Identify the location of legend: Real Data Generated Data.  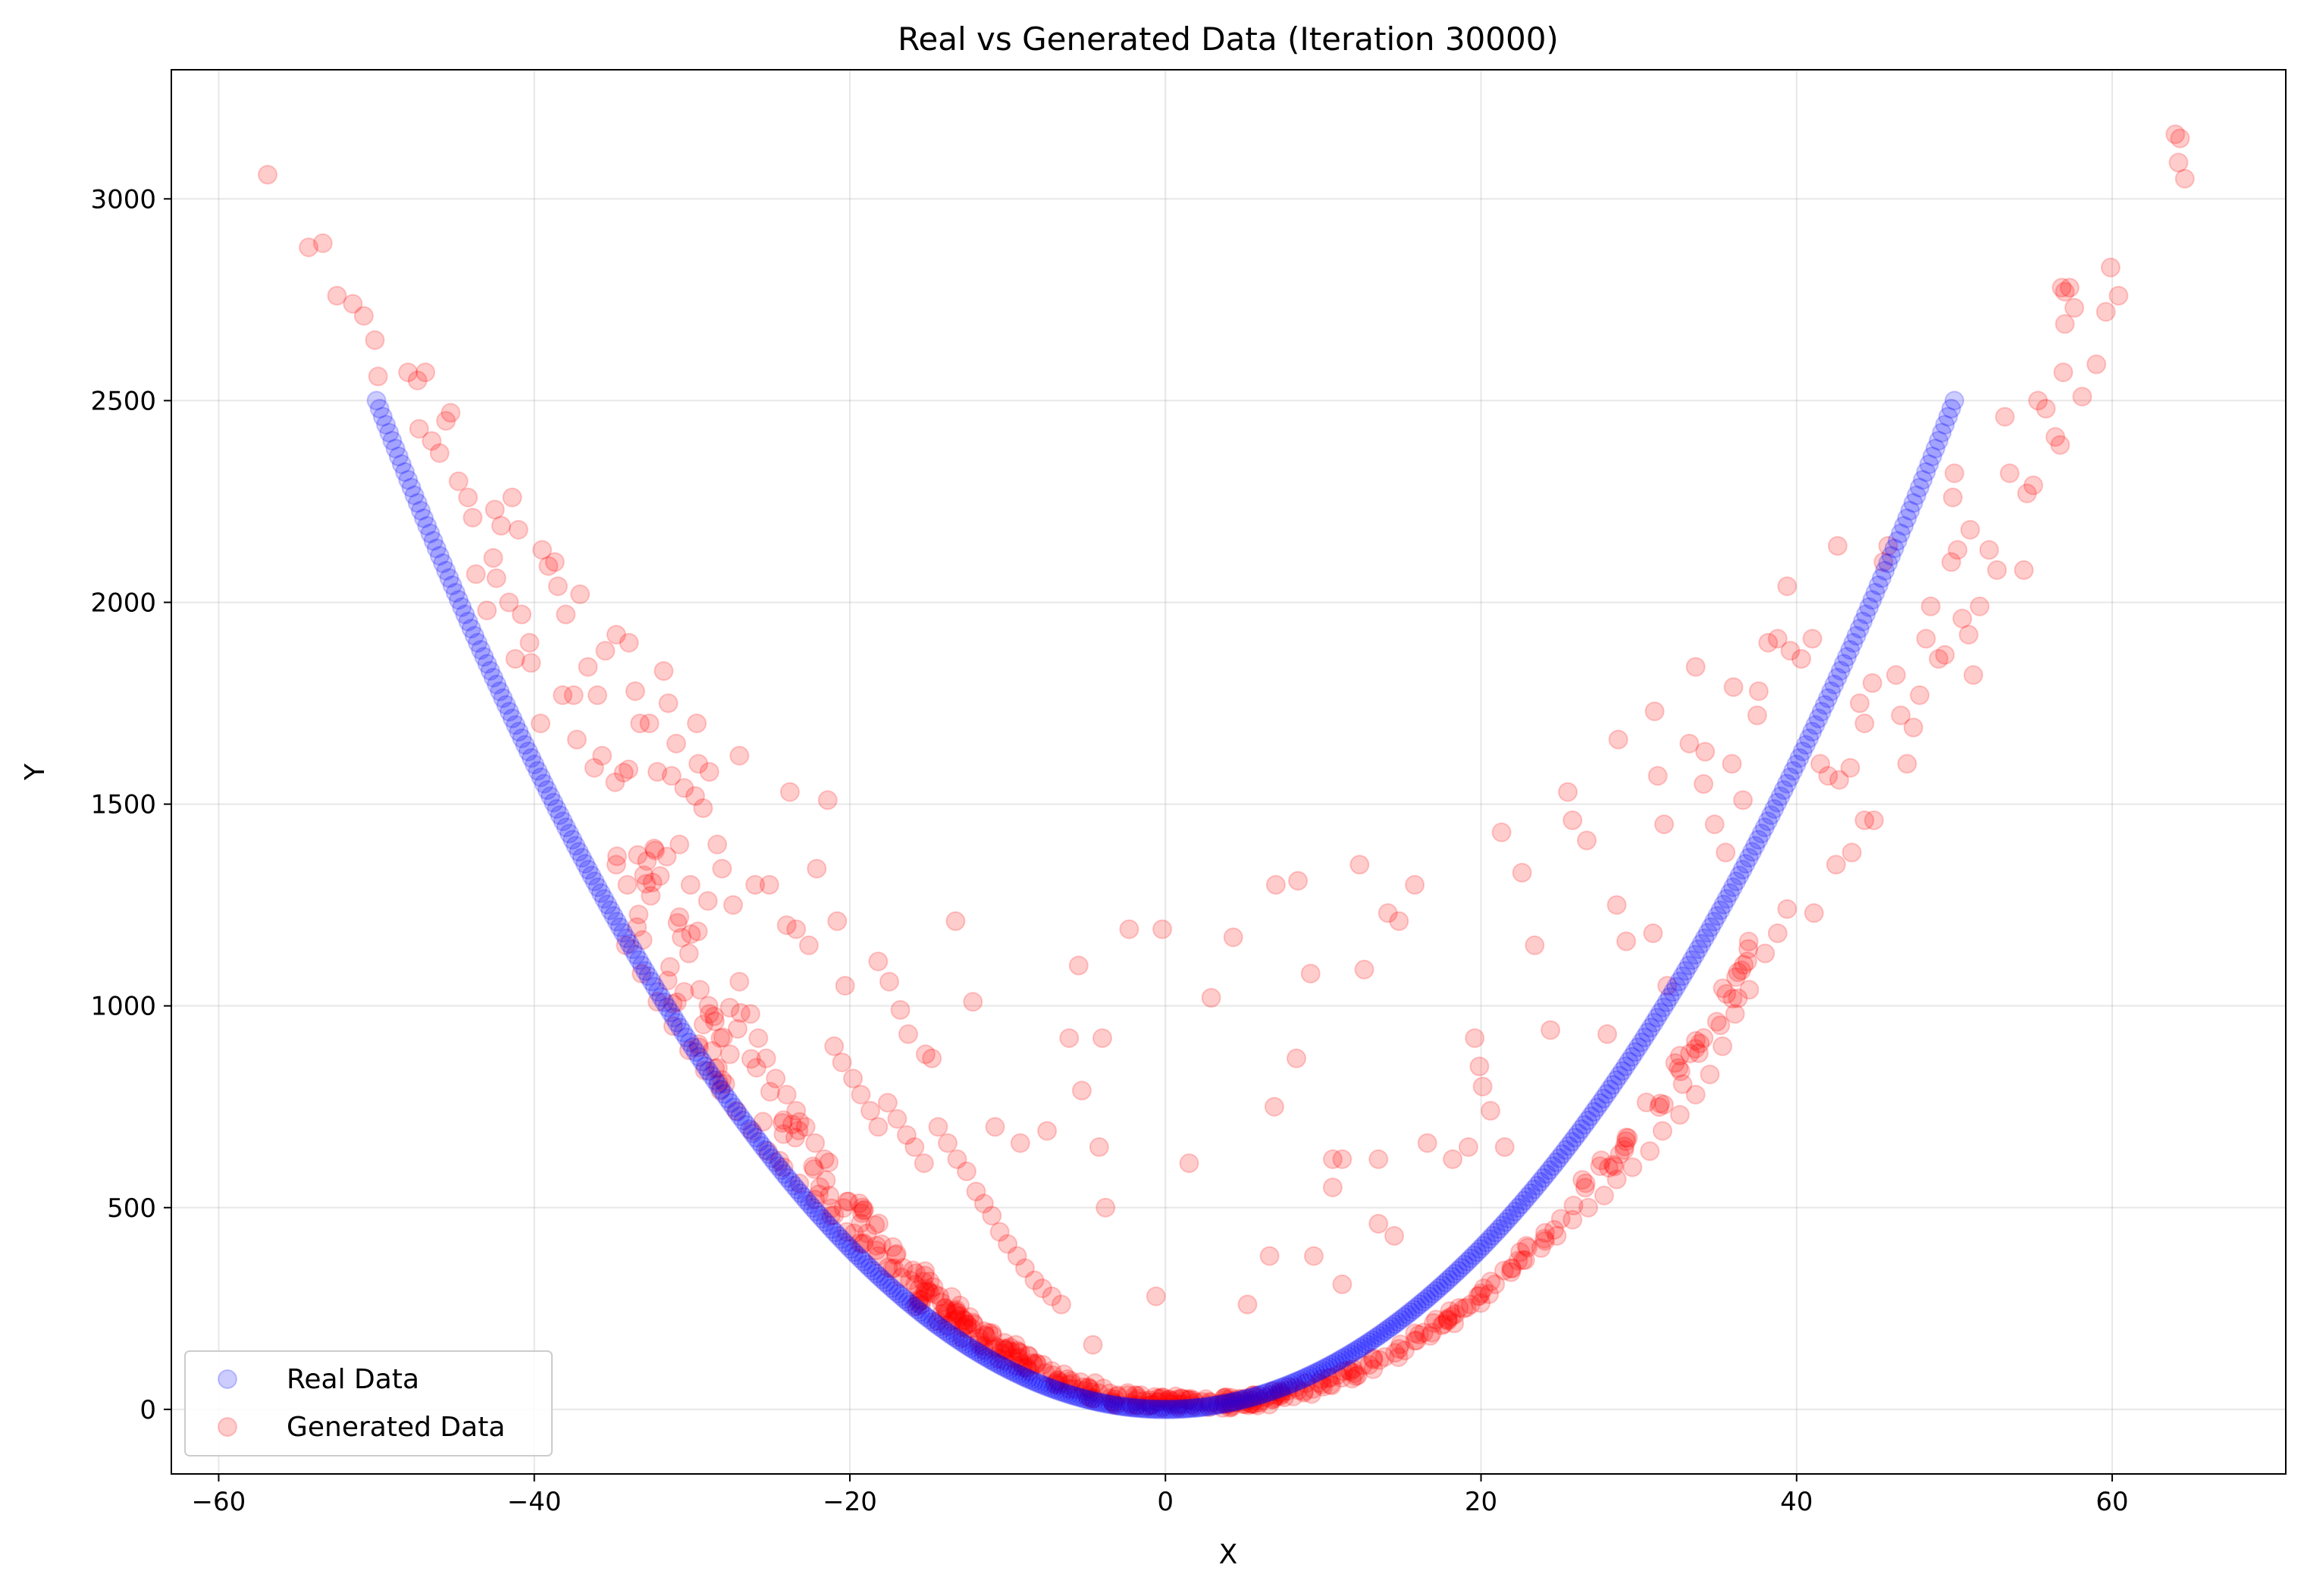
(368, 1403).